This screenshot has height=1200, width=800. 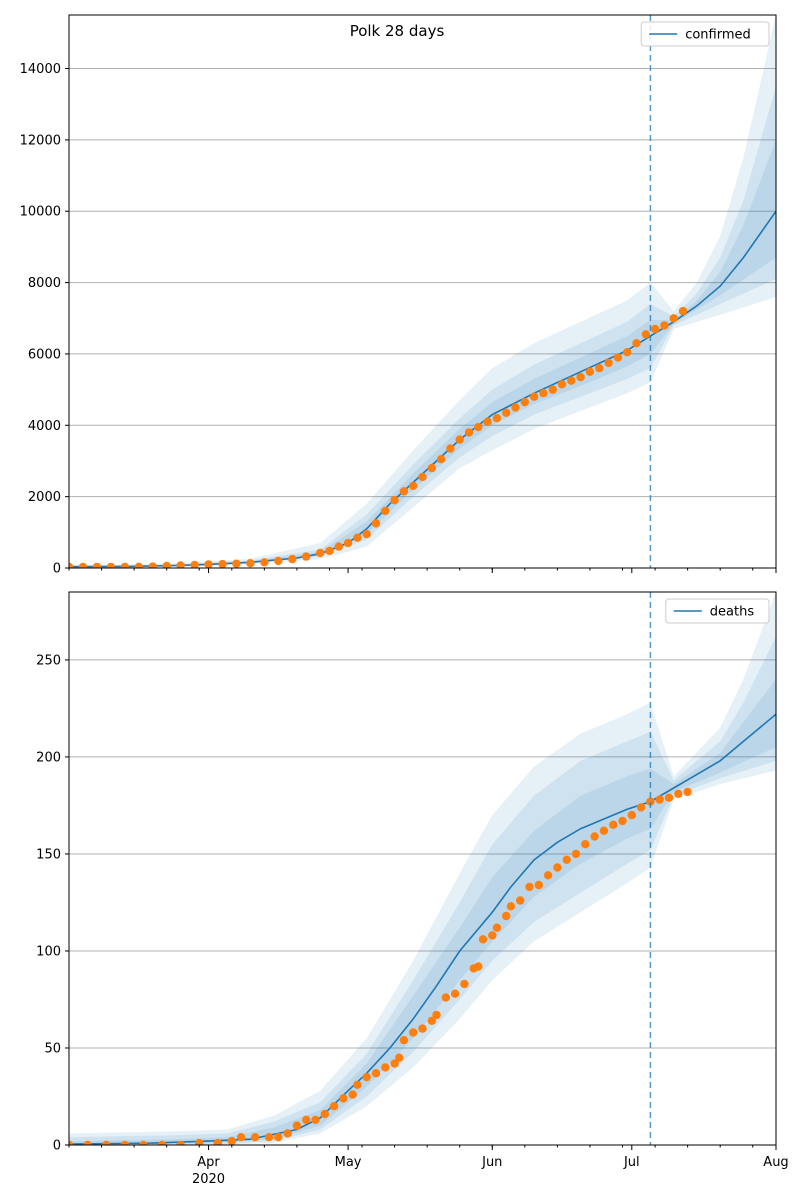 I want to click on legend: confirmed, so click(x=705, y=34).